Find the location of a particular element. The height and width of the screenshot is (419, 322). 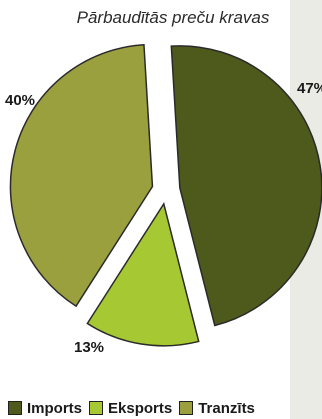

legend-item-tranzits: Tranzīts is located at coordinates (217, 408).